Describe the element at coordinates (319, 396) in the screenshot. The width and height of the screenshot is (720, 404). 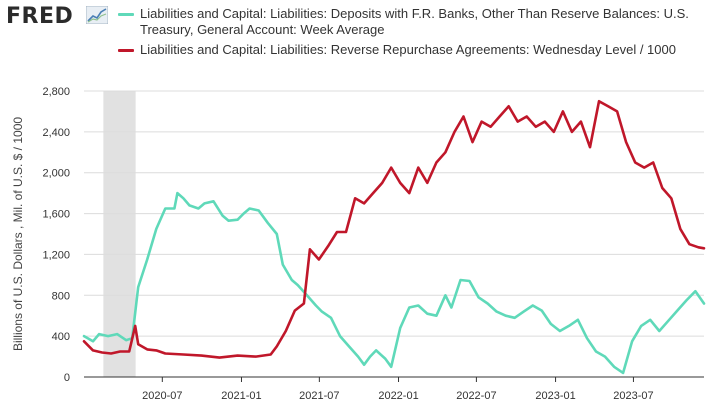
I see `x-tick-label: 2021-07` at that location.